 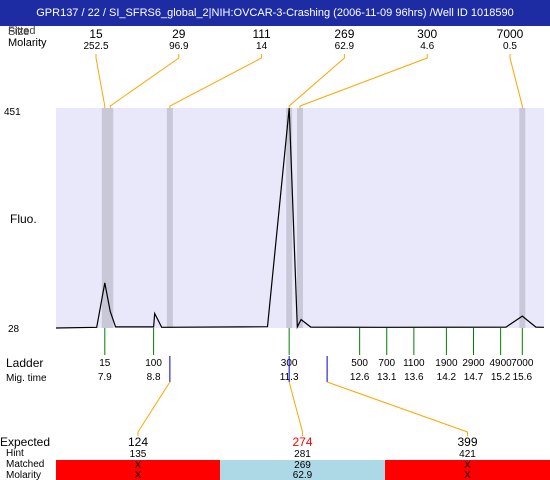 I want to click on expected-value: 399, so click(x=467, y=442).